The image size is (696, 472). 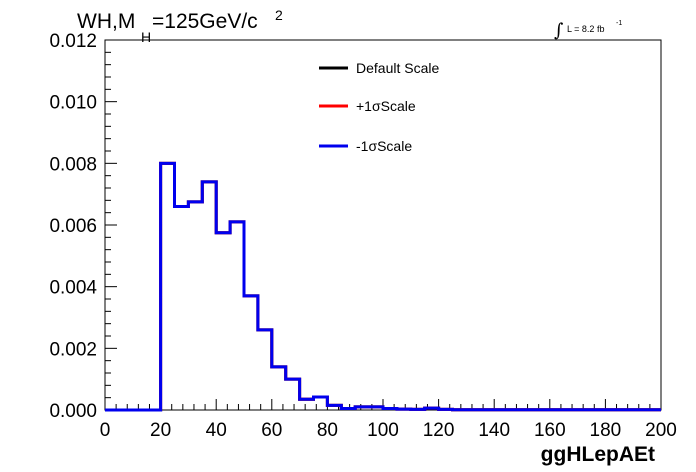 I want to click on x-axis-label: ggHLepAEt, so click(x=598, y=454).